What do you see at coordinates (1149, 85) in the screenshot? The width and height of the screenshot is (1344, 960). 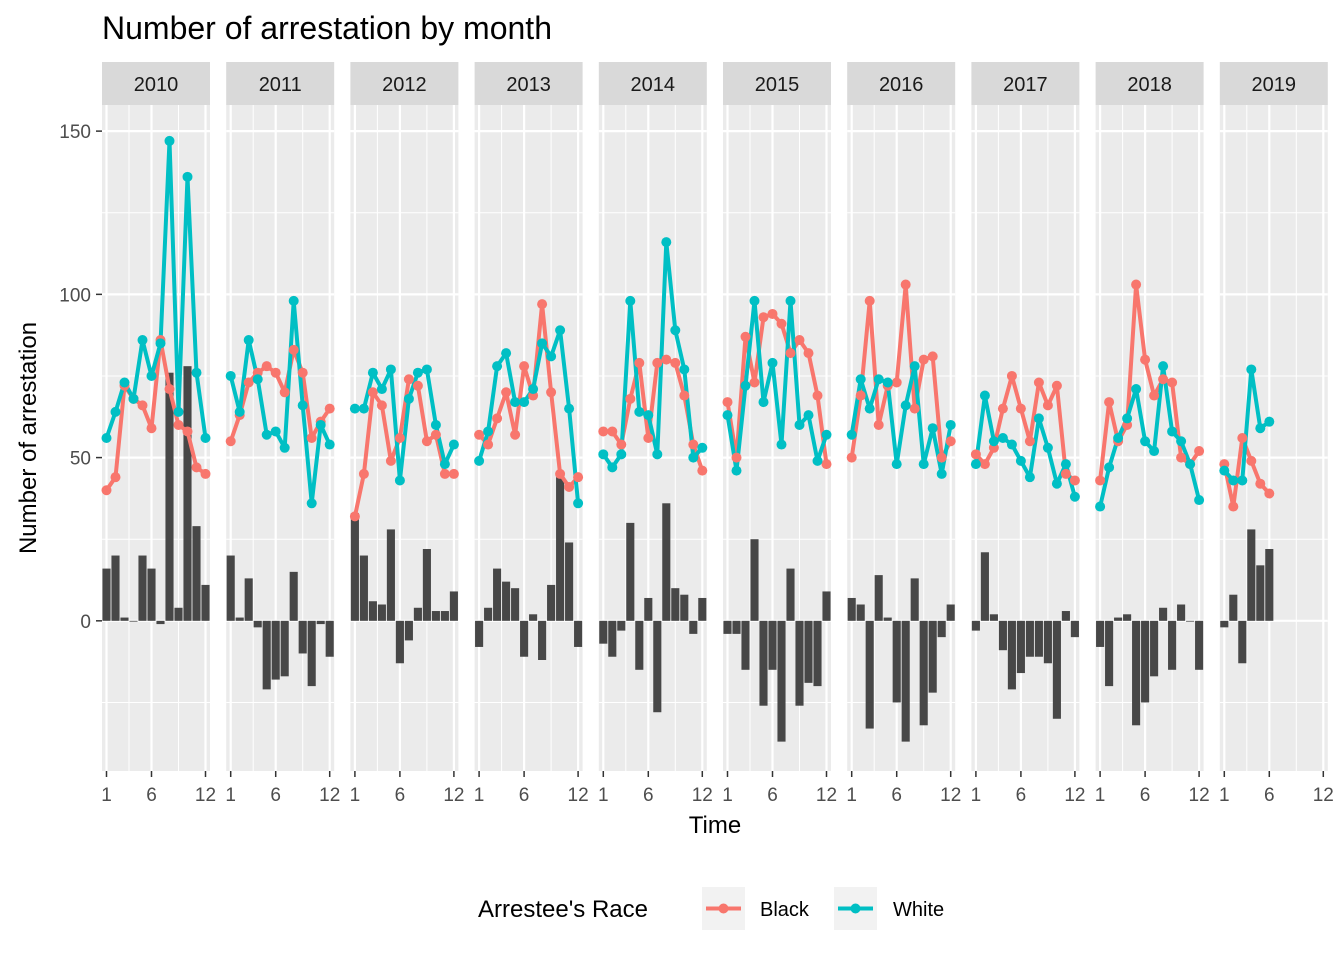 I see `facet-strip-label: 2018` at bounding box center [1149, 85].